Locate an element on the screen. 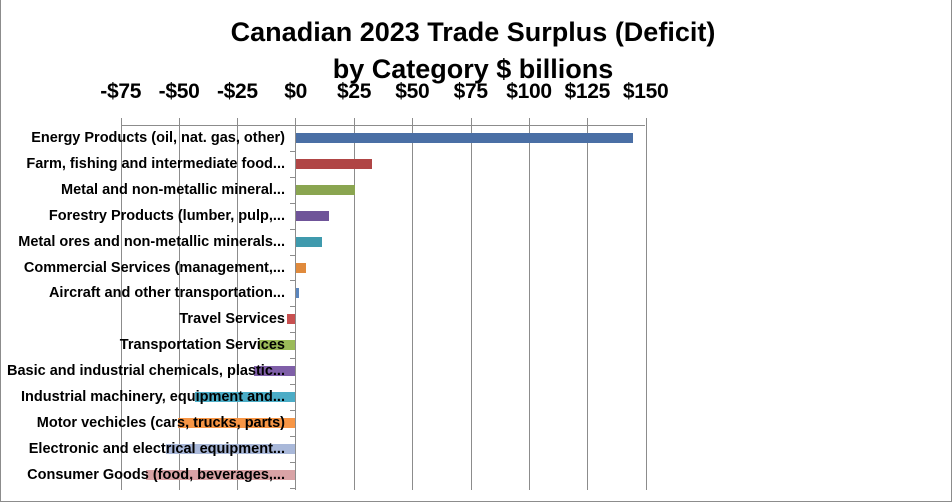 The height and width of the screenshot is (503, 952). chart-title: Canadian 2023 Trade Surplus (Deficit) is located at coordinates (473, 32).